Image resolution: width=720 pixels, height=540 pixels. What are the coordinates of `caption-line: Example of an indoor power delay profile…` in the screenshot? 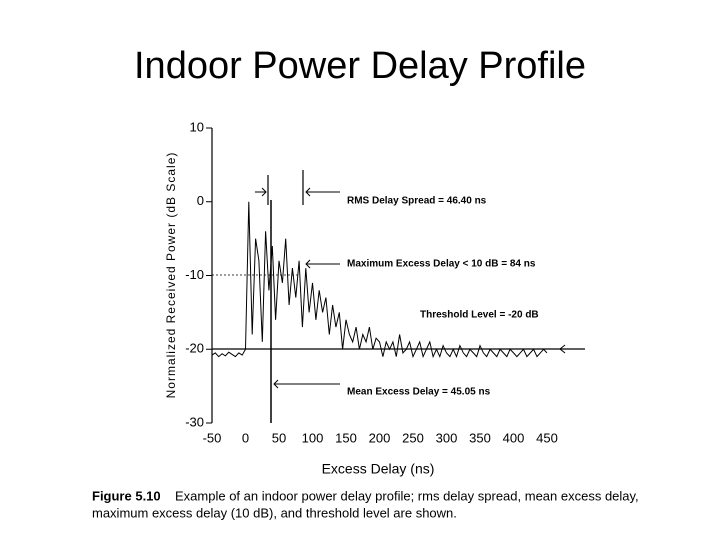 It's located at (407, 495).